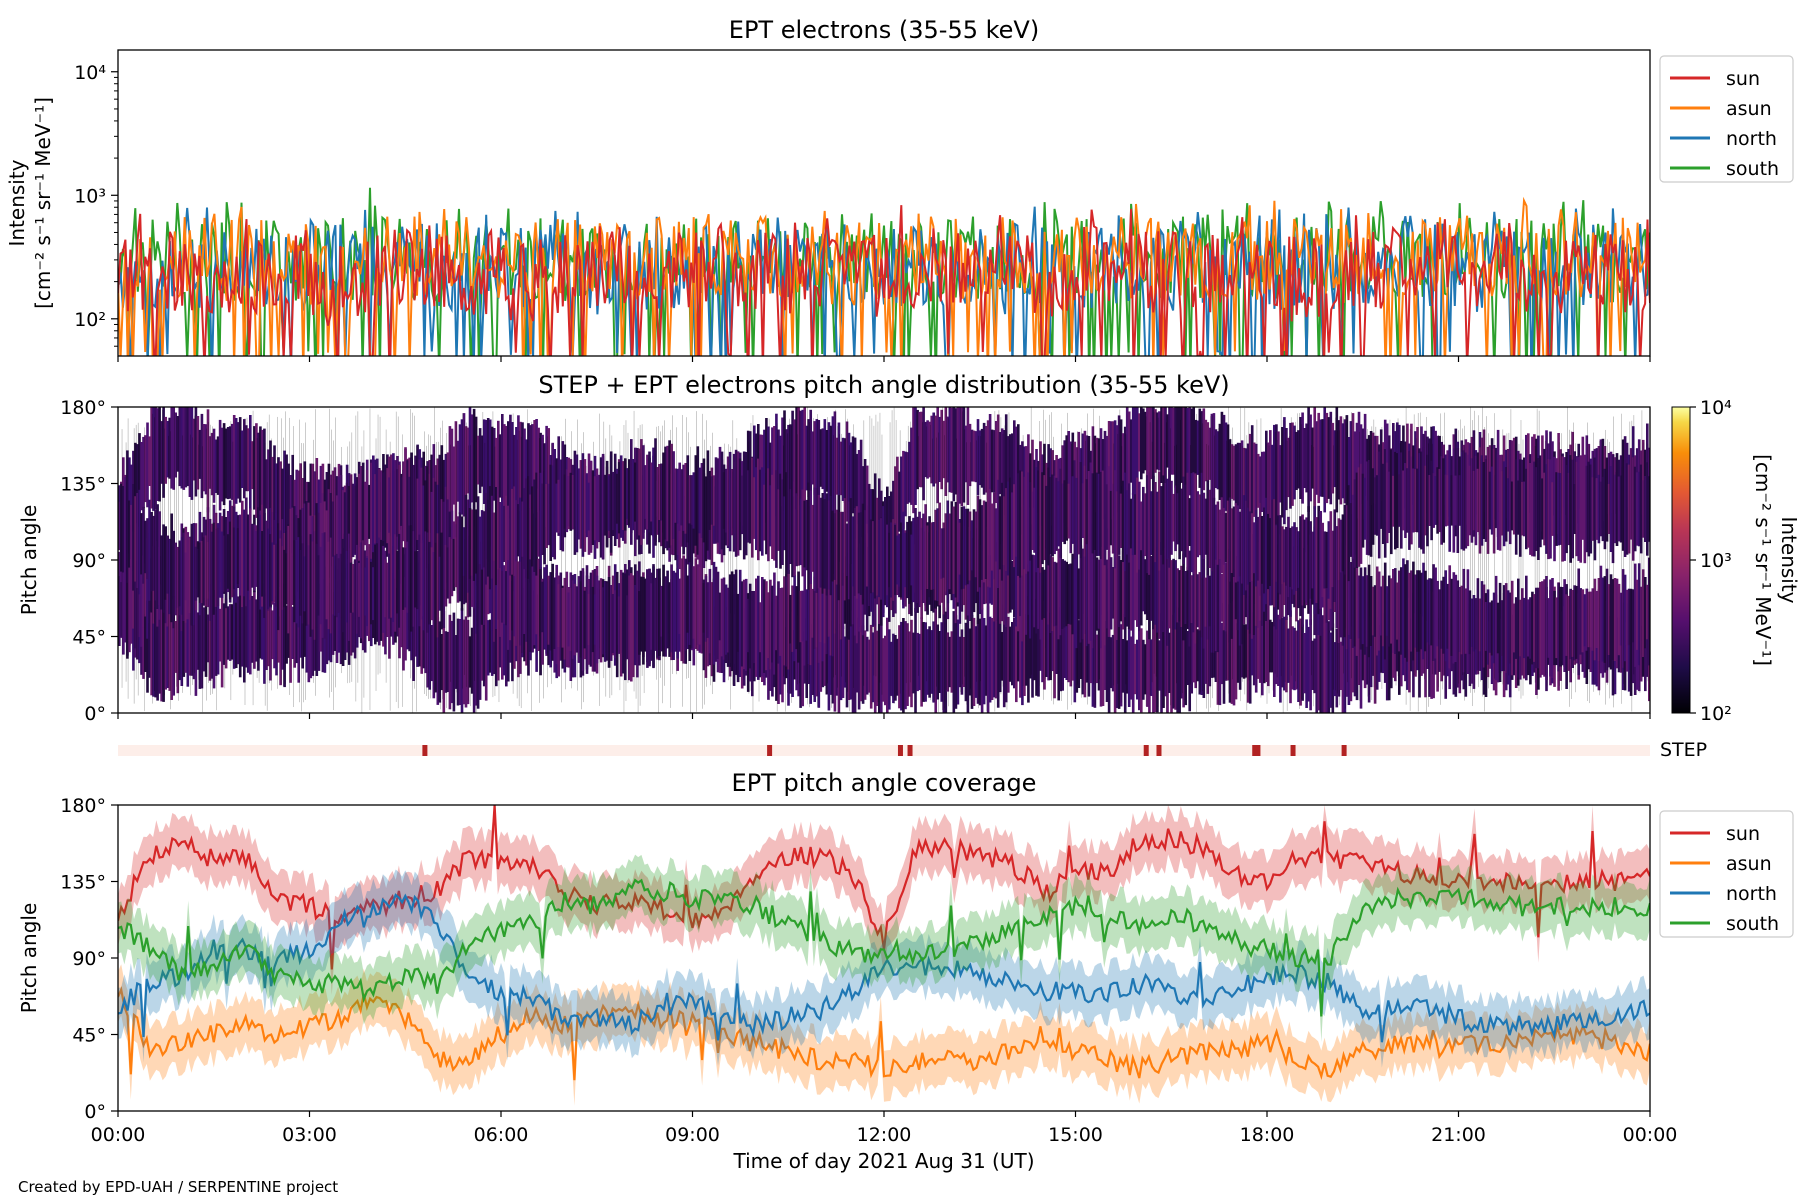 The width and height of the screenshot is (1800, 1200). Describe the element at coordinates (884, 750) in the screenshot. I see `step-strip` at that location.